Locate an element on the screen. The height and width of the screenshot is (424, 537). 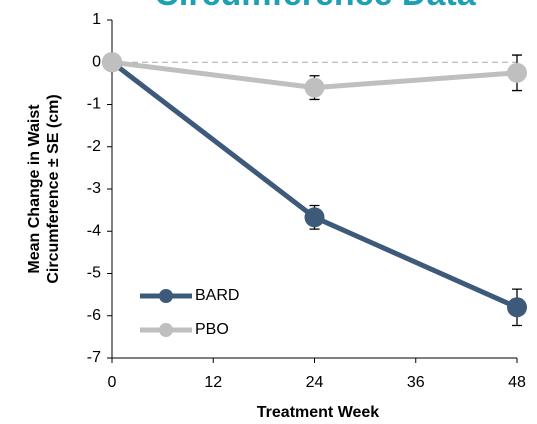
legend-label: BARD is located at coordinates (217, 295).